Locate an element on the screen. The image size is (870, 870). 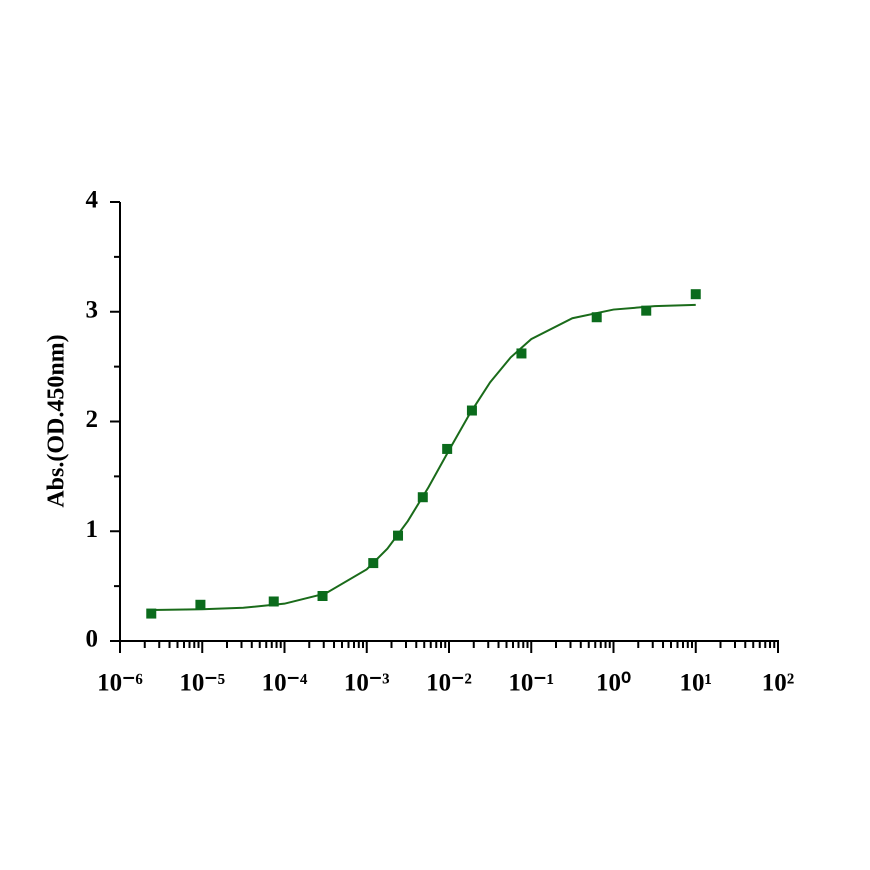
y-tick-label: 4 is located at coordinates (92, 200).